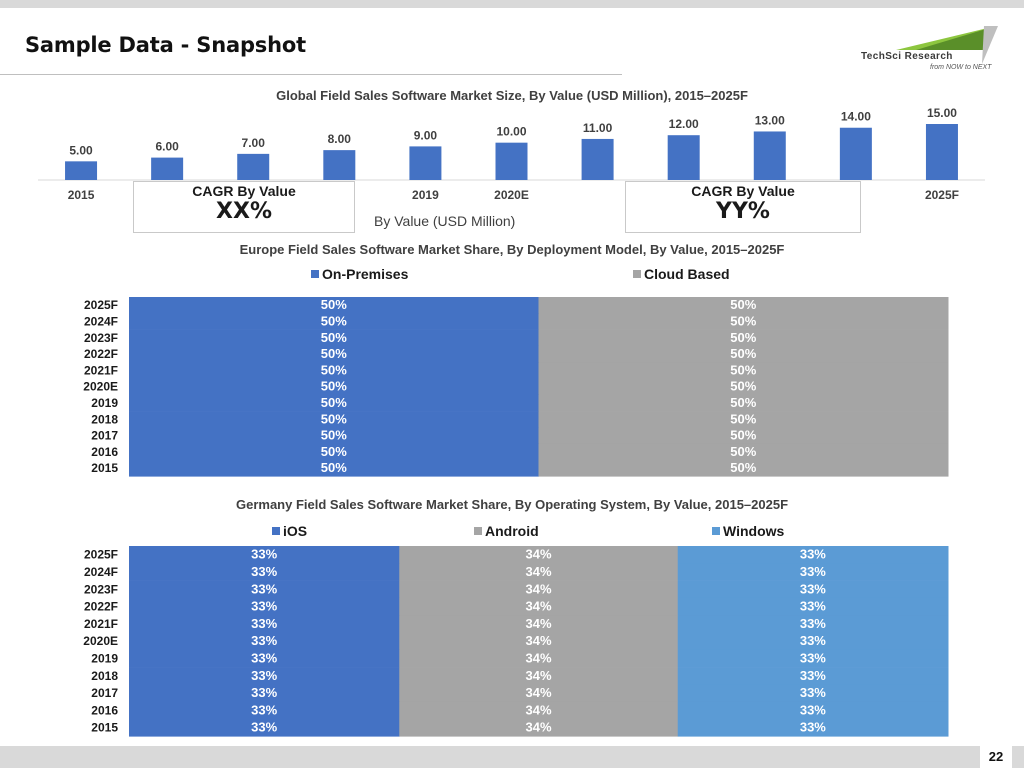  What do you see at coordinates (907, 56) in the screenshot?
I see `logo-name: TechSci Research` at bounding box center [907, 56].